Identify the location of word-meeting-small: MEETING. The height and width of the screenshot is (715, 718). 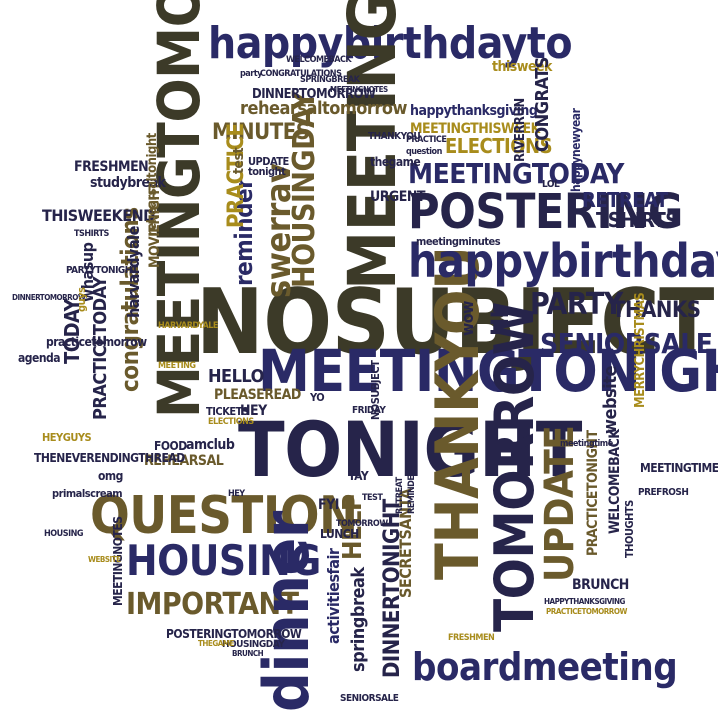
(177, 366).